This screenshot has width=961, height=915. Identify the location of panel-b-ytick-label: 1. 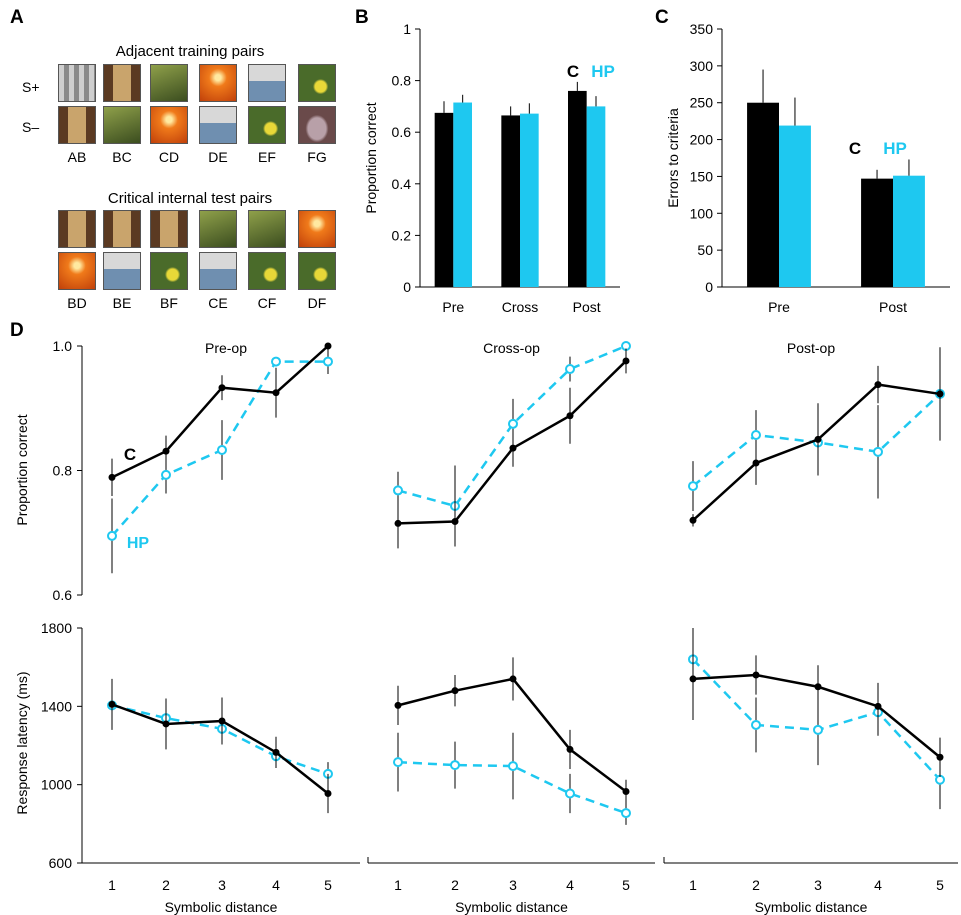
(407, 29).